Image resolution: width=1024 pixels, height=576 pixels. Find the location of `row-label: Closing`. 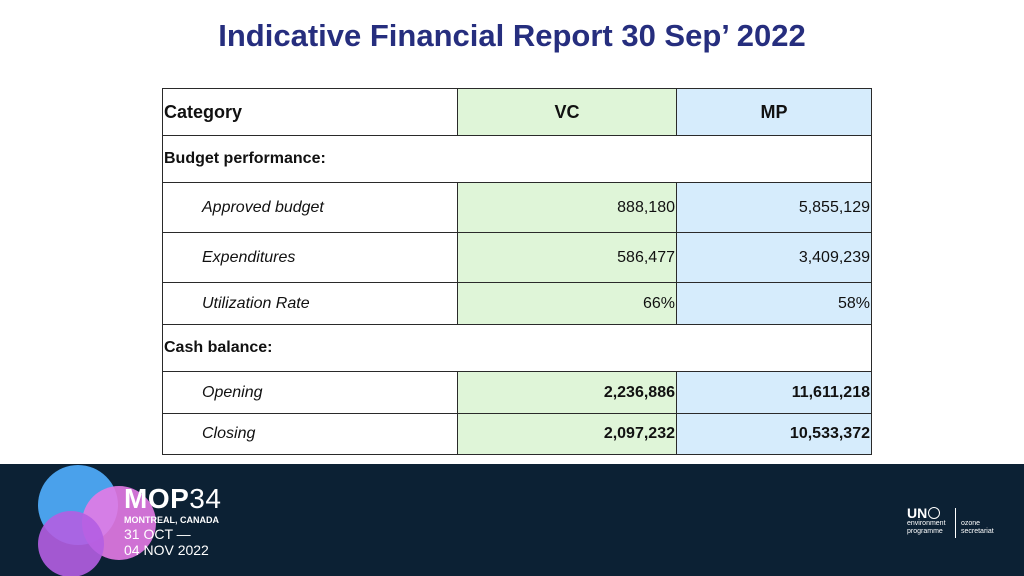

row-label: Closing is located at coordinates (310, 434).